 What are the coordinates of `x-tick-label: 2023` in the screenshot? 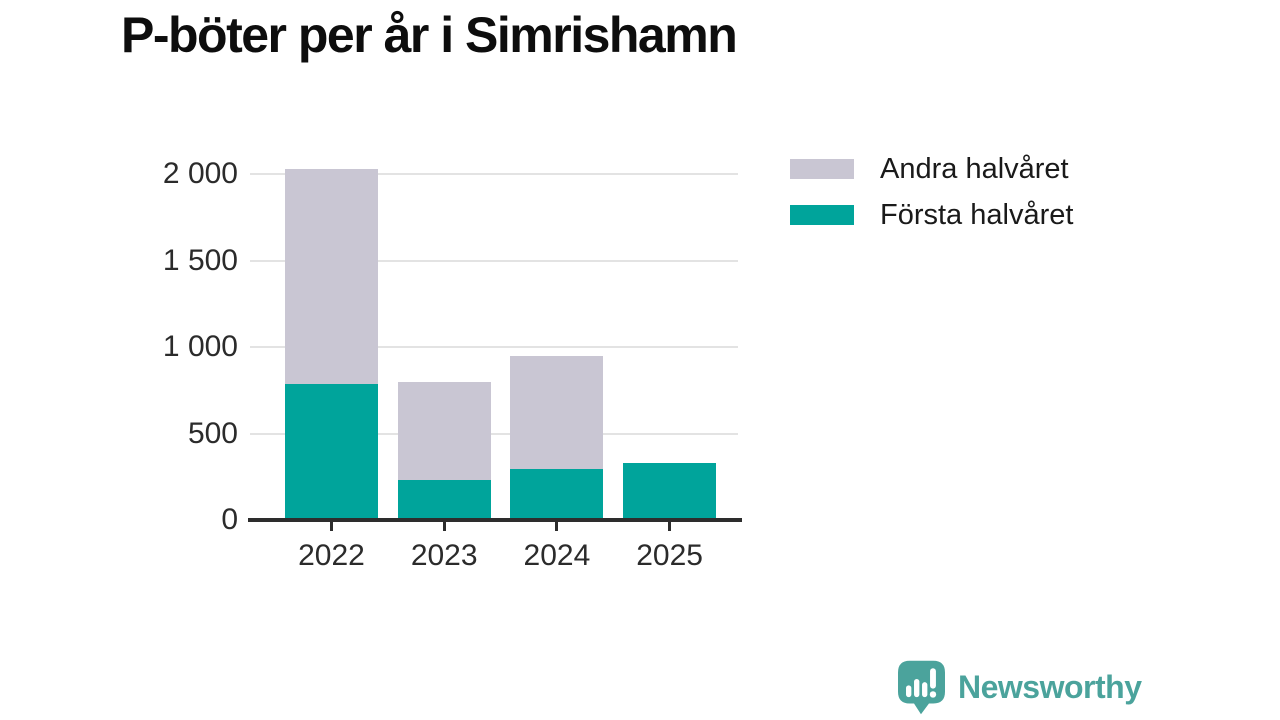 It's located at (444, 555).